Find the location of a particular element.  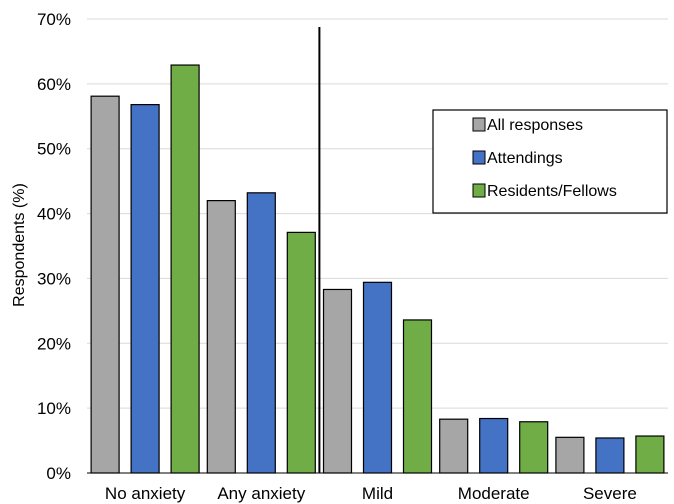

y-tick-label: 40% is located at coordinates (54, 214).